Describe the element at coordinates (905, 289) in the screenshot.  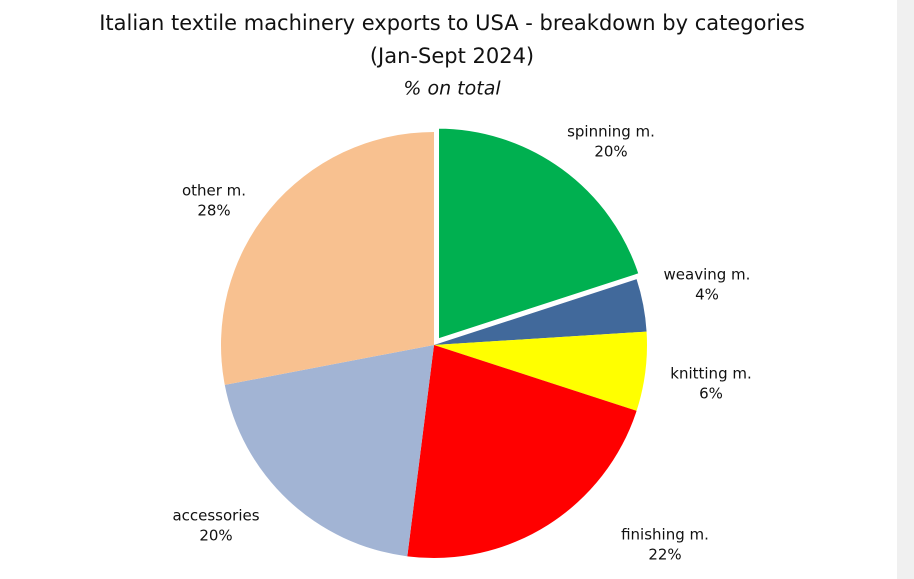
I see `side-strip` at that location.